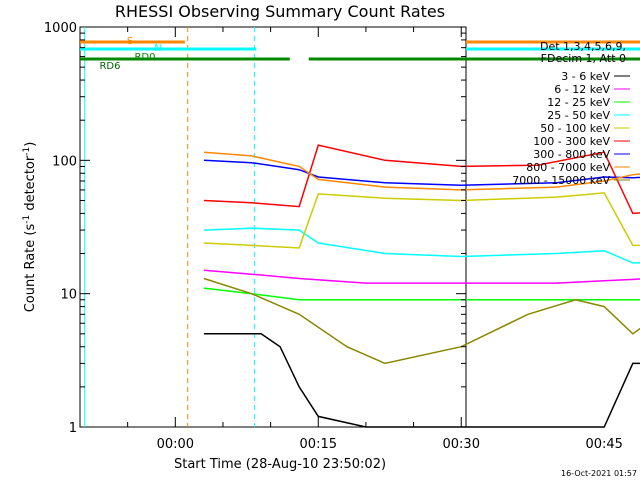 The height and width of the screenshot is (480, 640). I want to click on state-bar-label-1: N, so click(157, 48).